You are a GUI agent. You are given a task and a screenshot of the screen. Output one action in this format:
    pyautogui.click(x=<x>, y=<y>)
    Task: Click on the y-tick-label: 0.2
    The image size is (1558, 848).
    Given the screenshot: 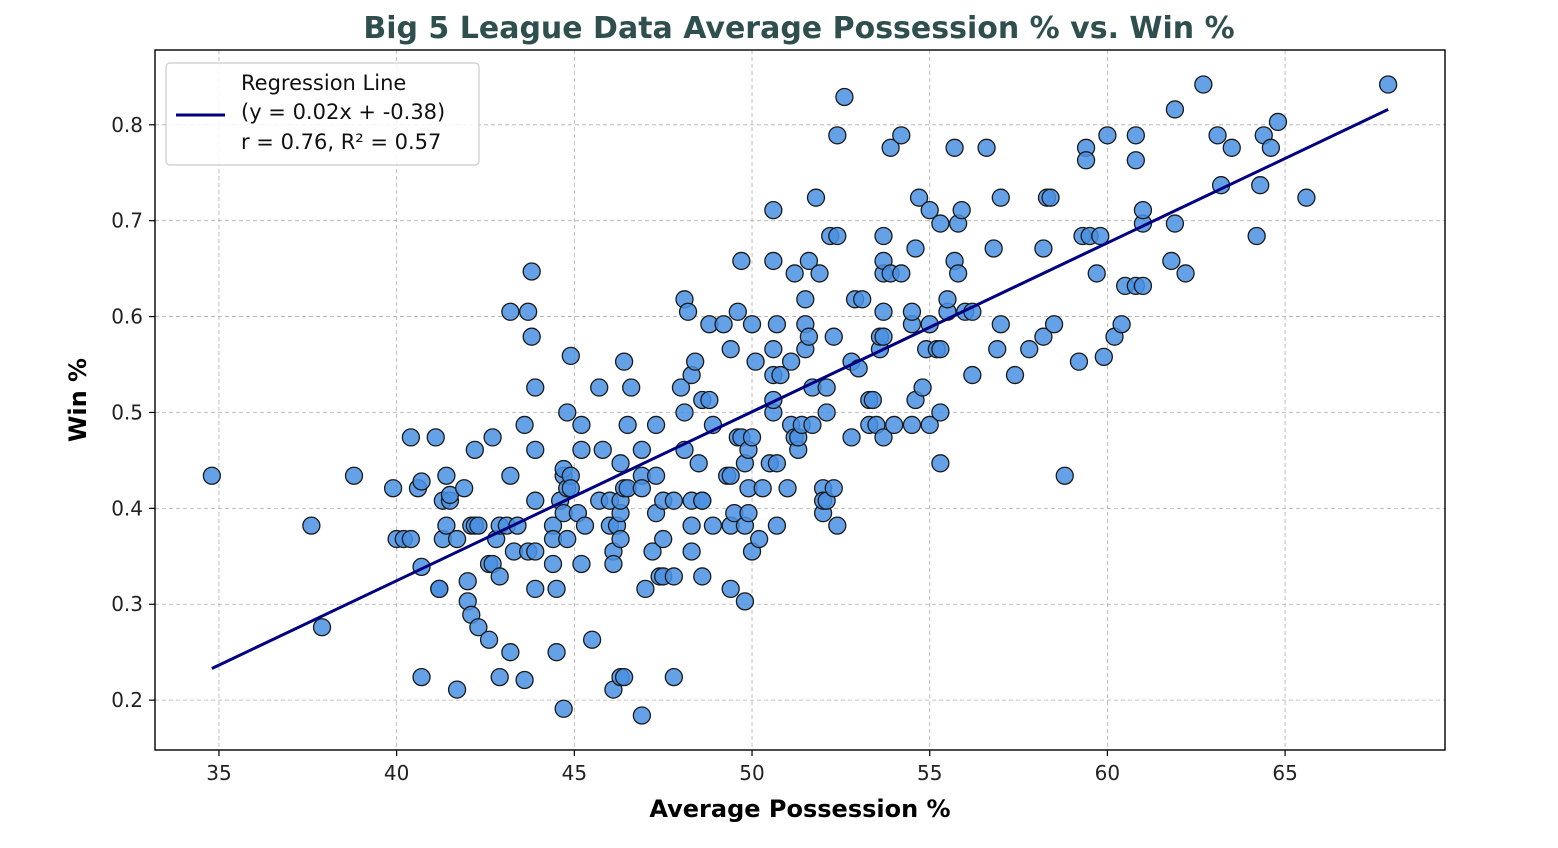 What is the action you would take?
    pyautogui.click(x=127, y=700)
    